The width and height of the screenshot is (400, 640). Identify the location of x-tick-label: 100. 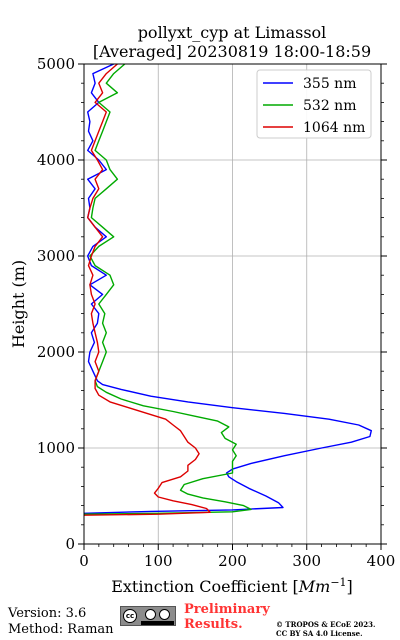
(158, 561).